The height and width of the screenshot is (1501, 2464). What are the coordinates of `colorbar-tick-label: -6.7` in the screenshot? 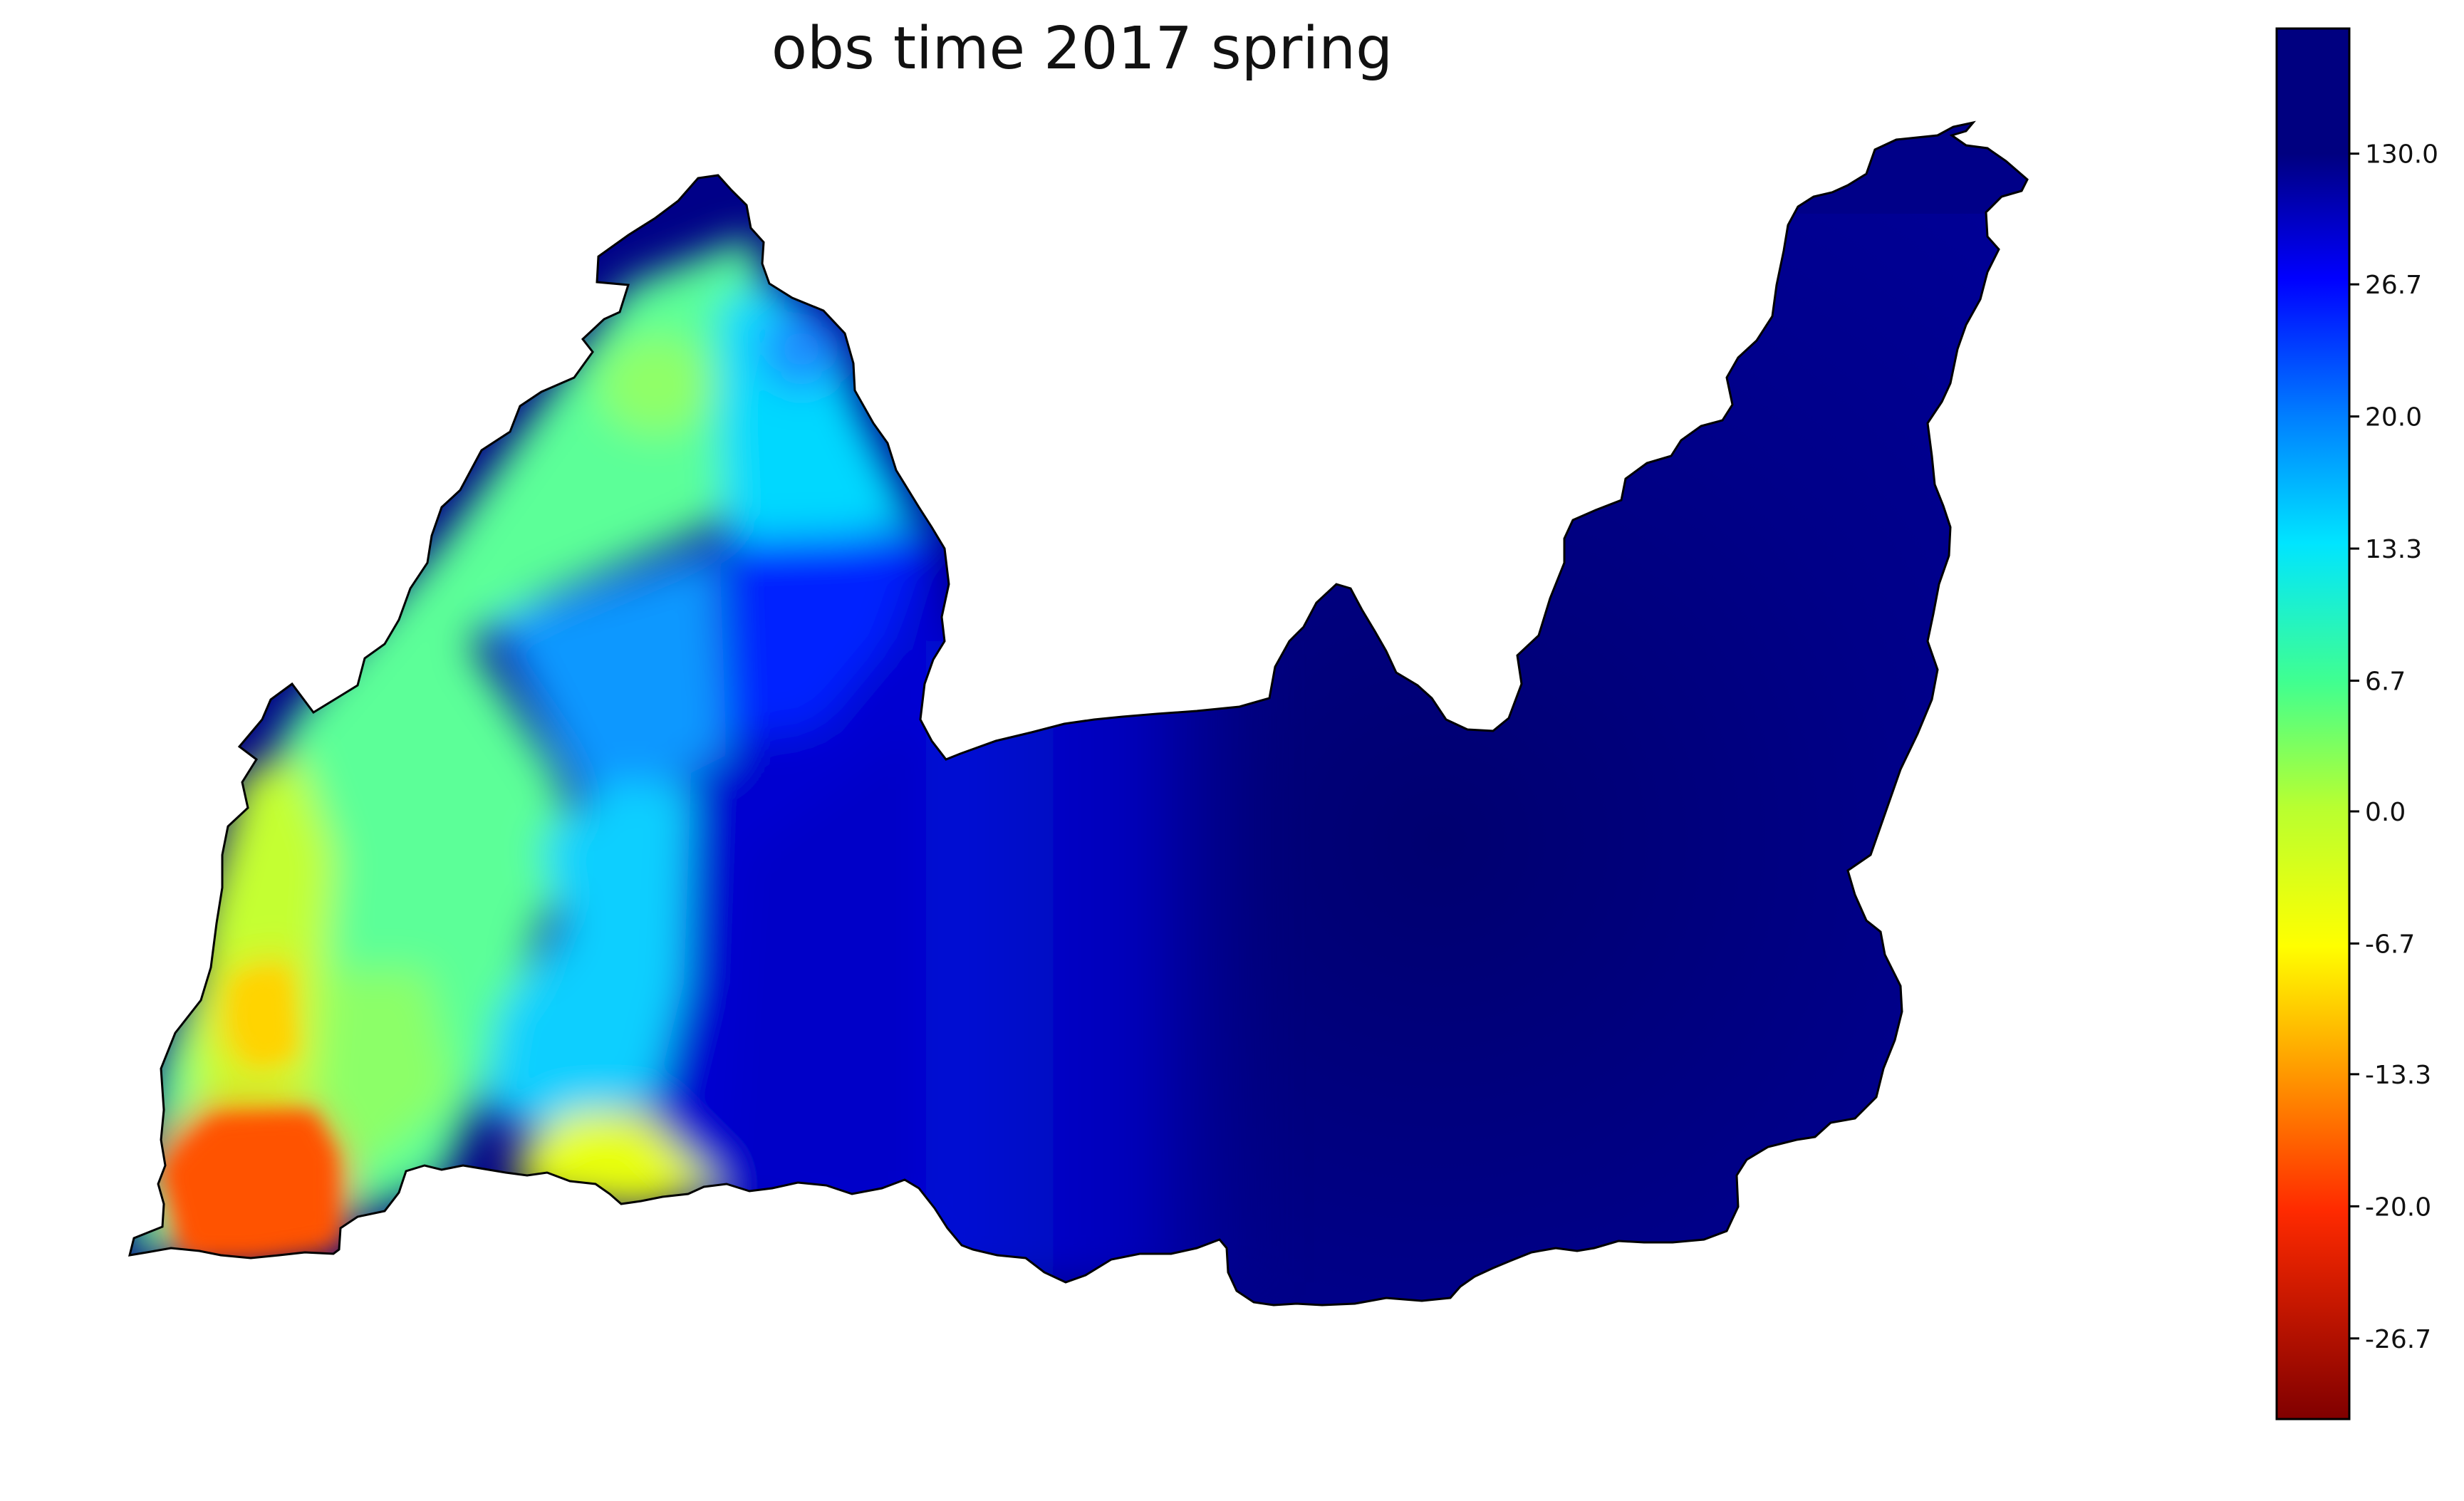 It's located at (2390, 944).